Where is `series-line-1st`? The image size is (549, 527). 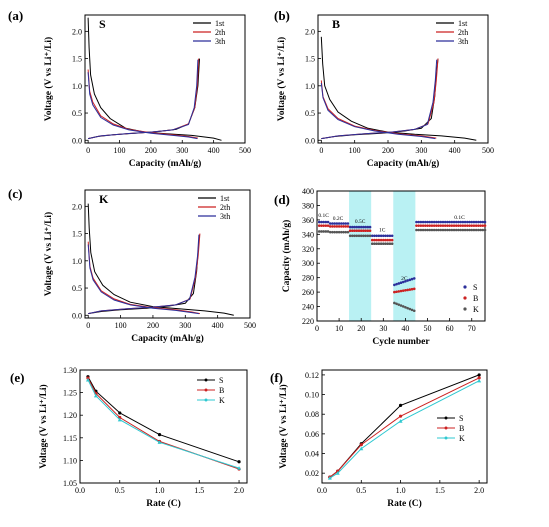
series-line-1st is located at coordinates (398, 88).